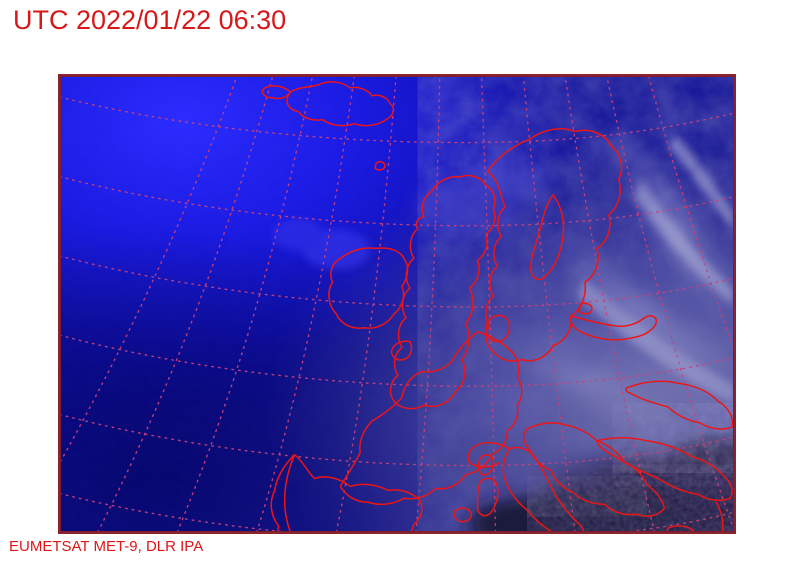 This screenshot has height=565, width=800. What do you see at coordinates (487, 497) in the screenshot?
I see `coastline-sardinia` at bounding box center [487, 497].